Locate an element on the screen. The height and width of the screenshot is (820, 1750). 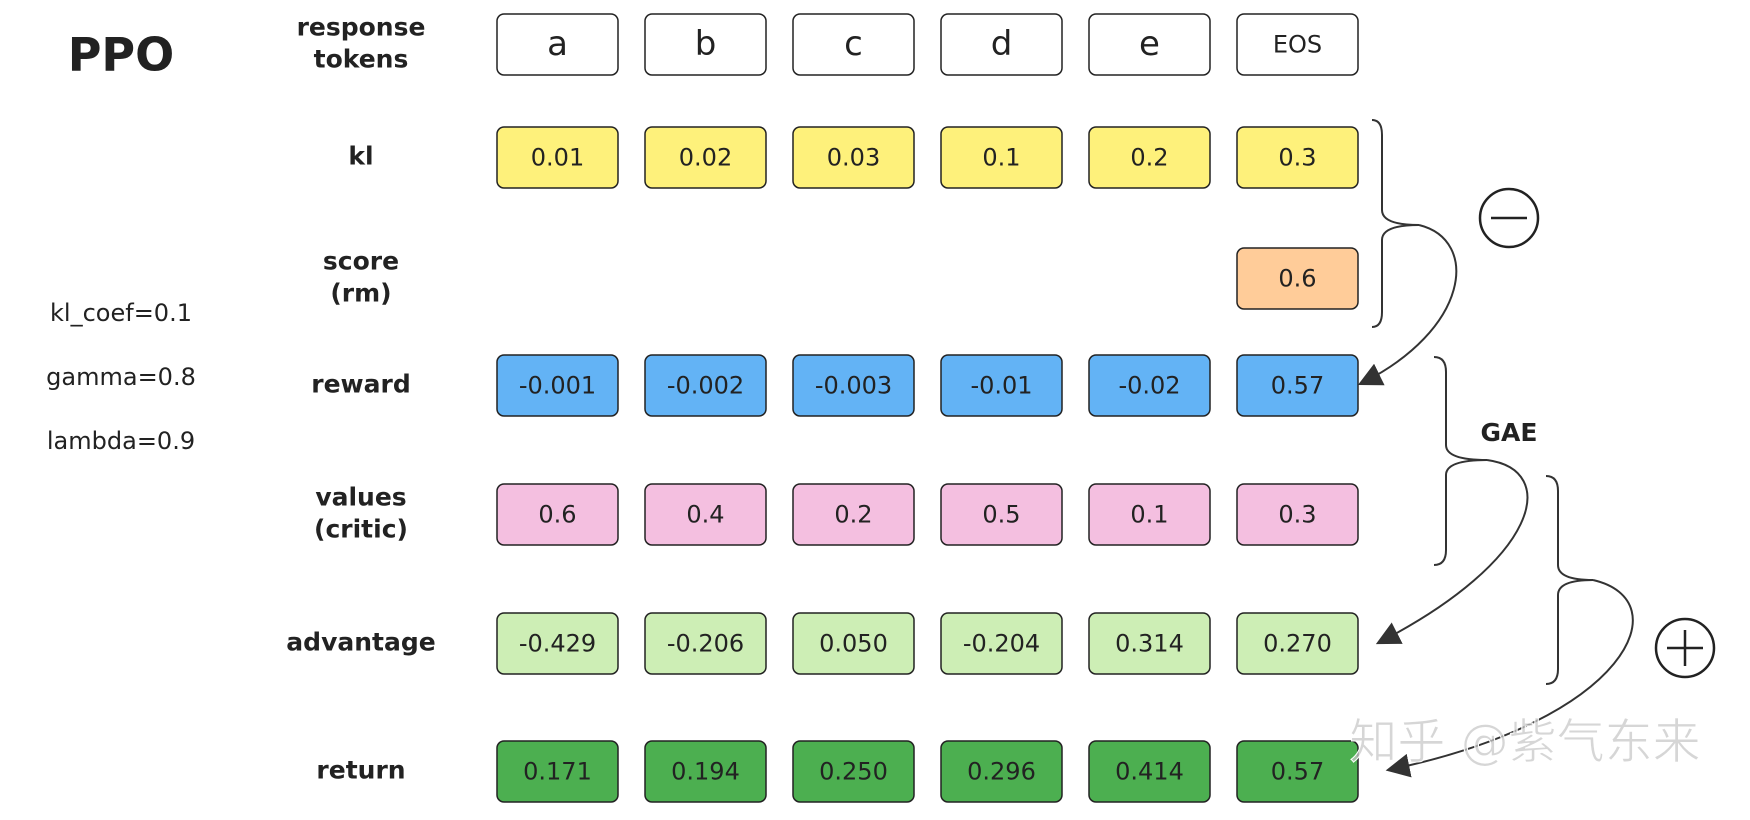
cell-value: a is located at coordinates (557, 44).